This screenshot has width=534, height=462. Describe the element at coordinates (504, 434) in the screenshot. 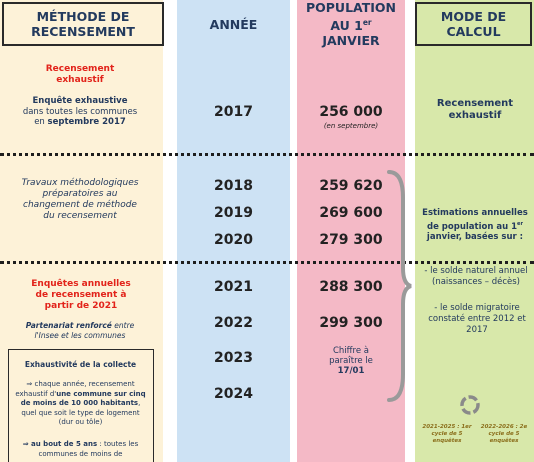

I see `cycle-note: 2022-2026 : 2e cycle de 5 enquêtes` at that location.